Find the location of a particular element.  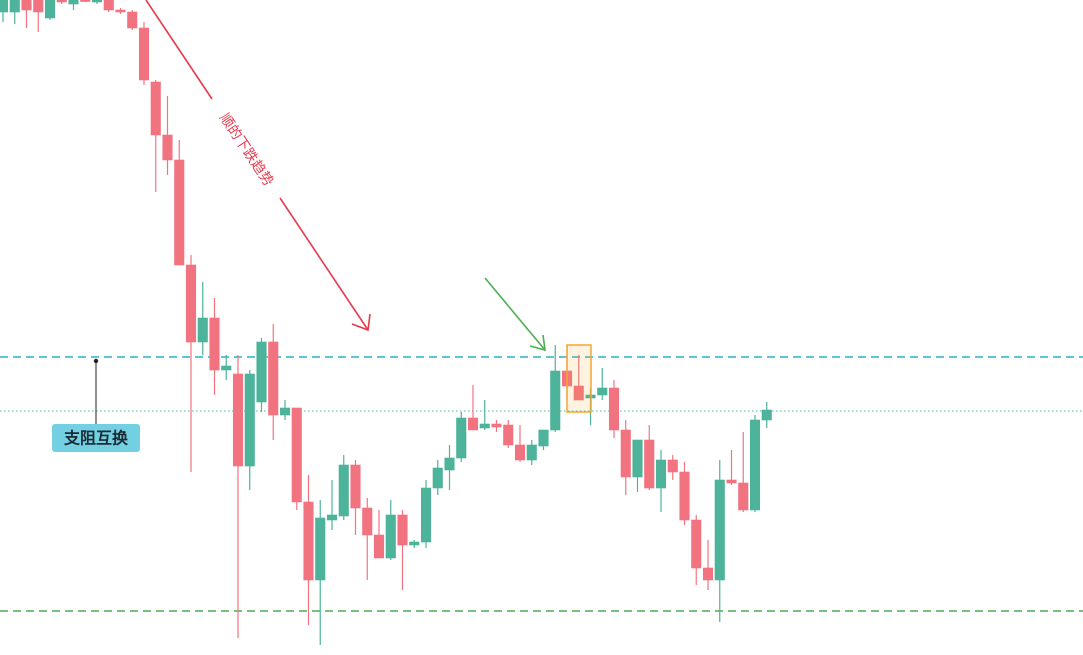

zone-label: 支阻互换 is located at coordinates (96, 438).